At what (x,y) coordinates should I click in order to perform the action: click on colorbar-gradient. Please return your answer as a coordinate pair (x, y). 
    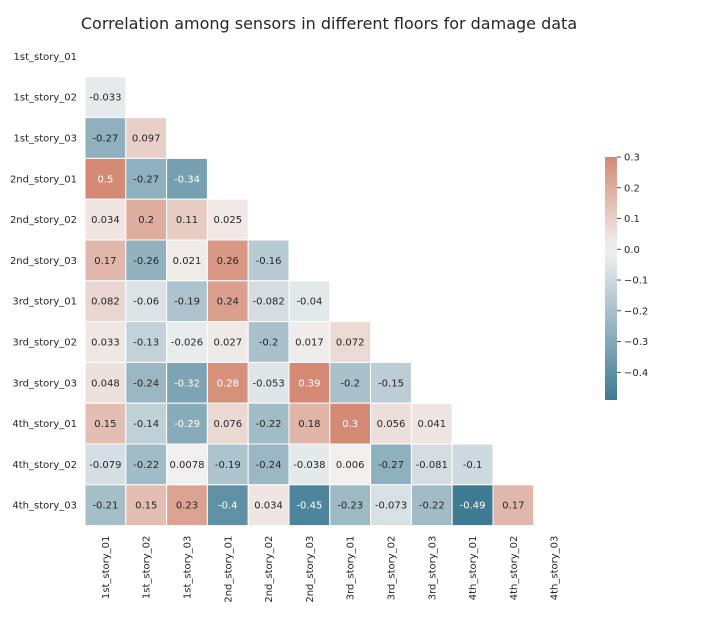
    Looking at the image, I should click on (611, 278).